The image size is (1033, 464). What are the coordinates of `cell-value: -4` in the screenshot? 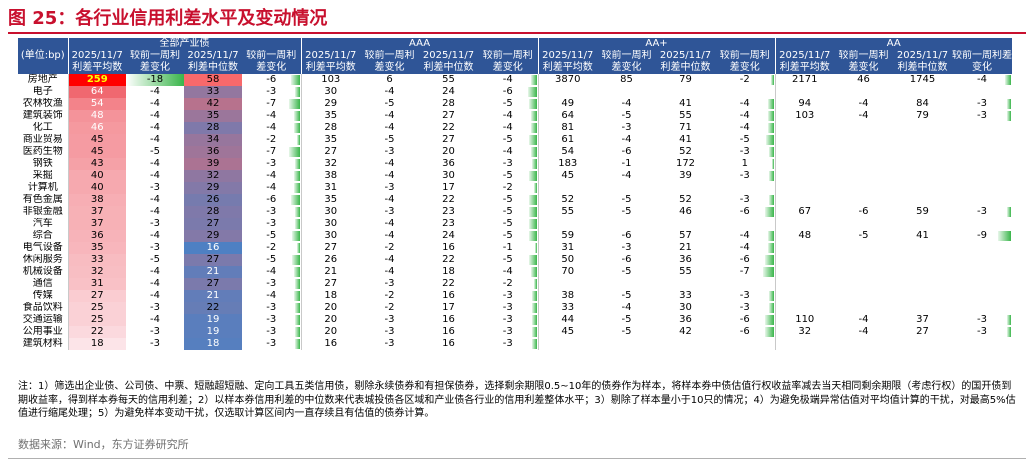 It's located at (744, 235).